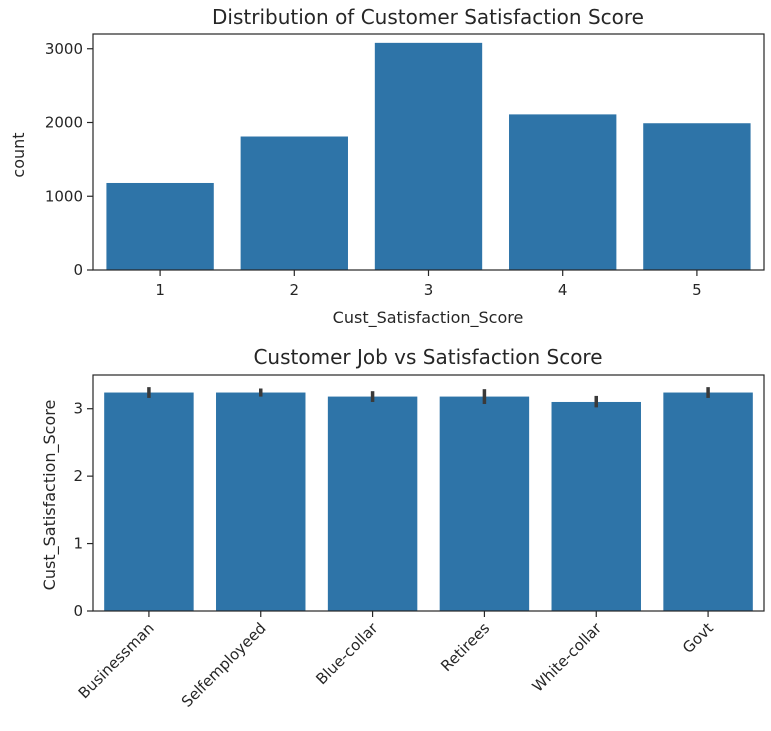 Image resolution: width=771 pixels, height=731 pixels. I want to click on chart-1-y-tick-label: 2000, so click(64, 123).